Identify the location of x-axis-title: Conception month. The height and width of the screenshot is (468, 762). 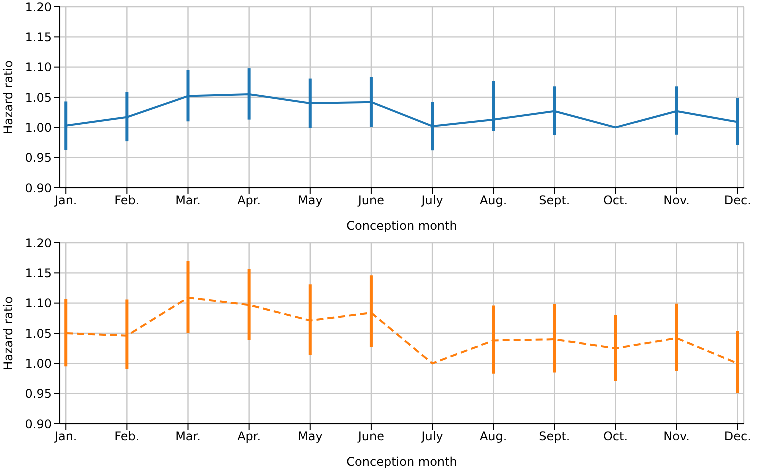
(402, 226).